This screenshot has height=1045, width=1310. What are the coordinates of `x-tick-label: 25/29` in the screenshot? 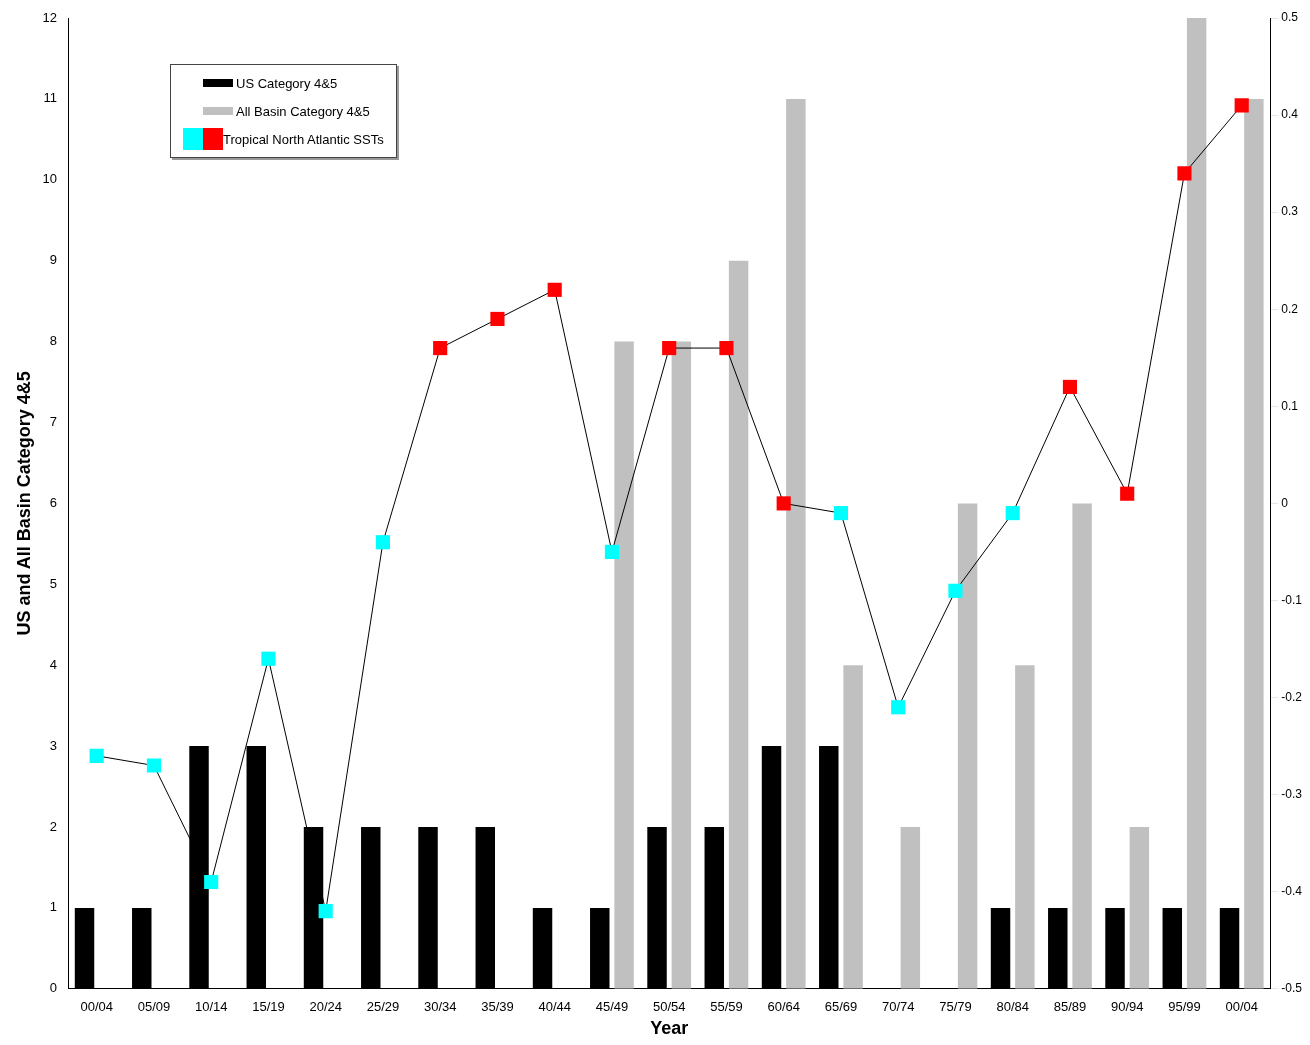 It's located at (383, 1007).